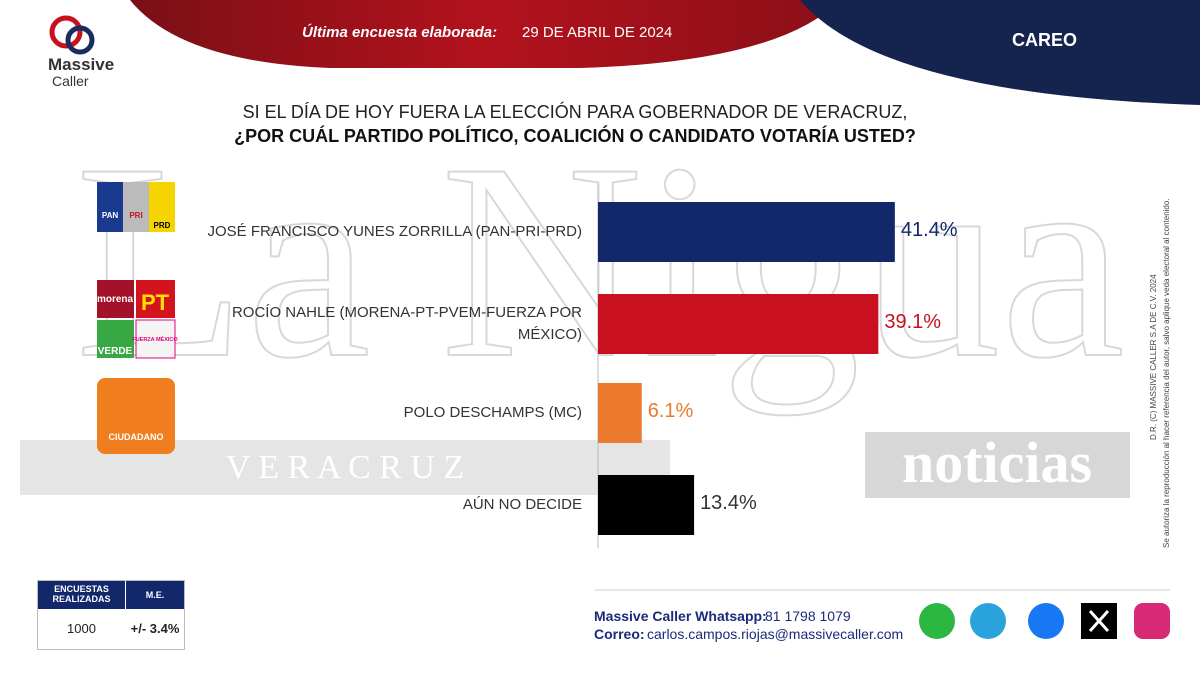 This screenshot has height=675, width=1200. I want to click on watermark-sub: V E R A C R U Z, so click(345, 467).